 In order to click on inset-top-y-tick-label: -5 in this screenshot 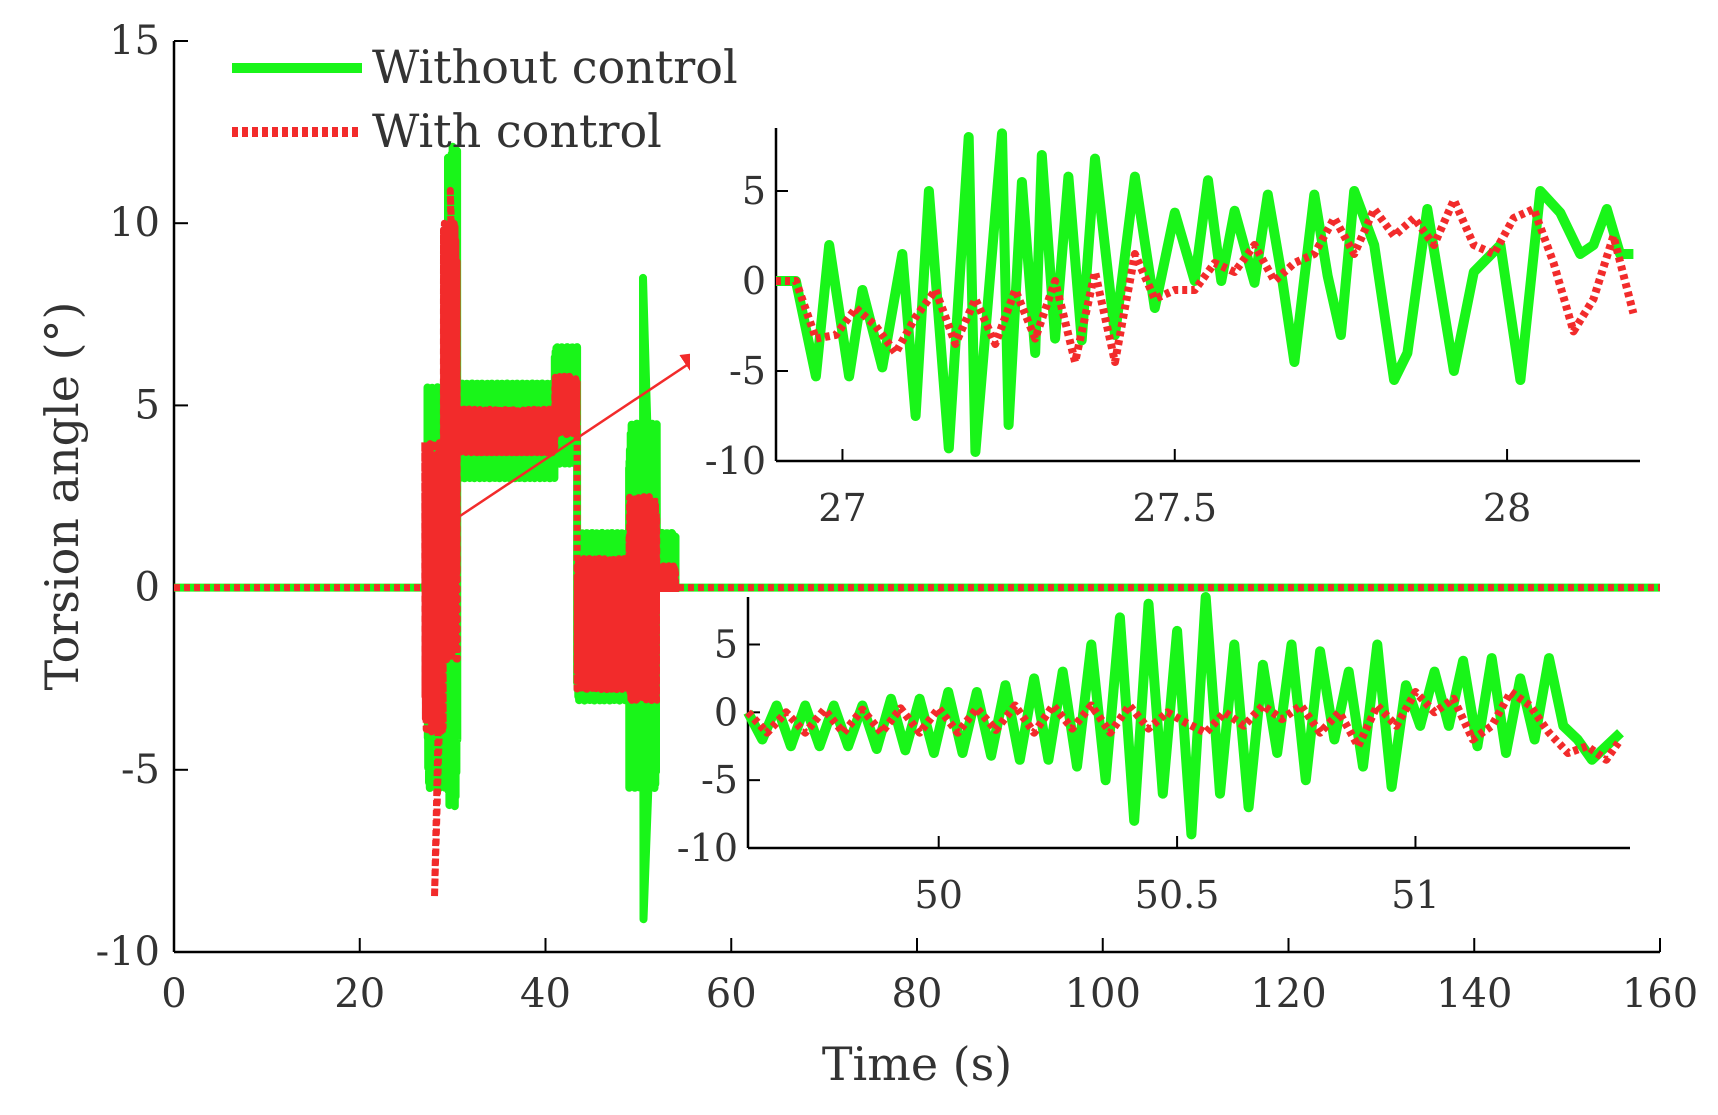, I will do `click(747, 371)`.